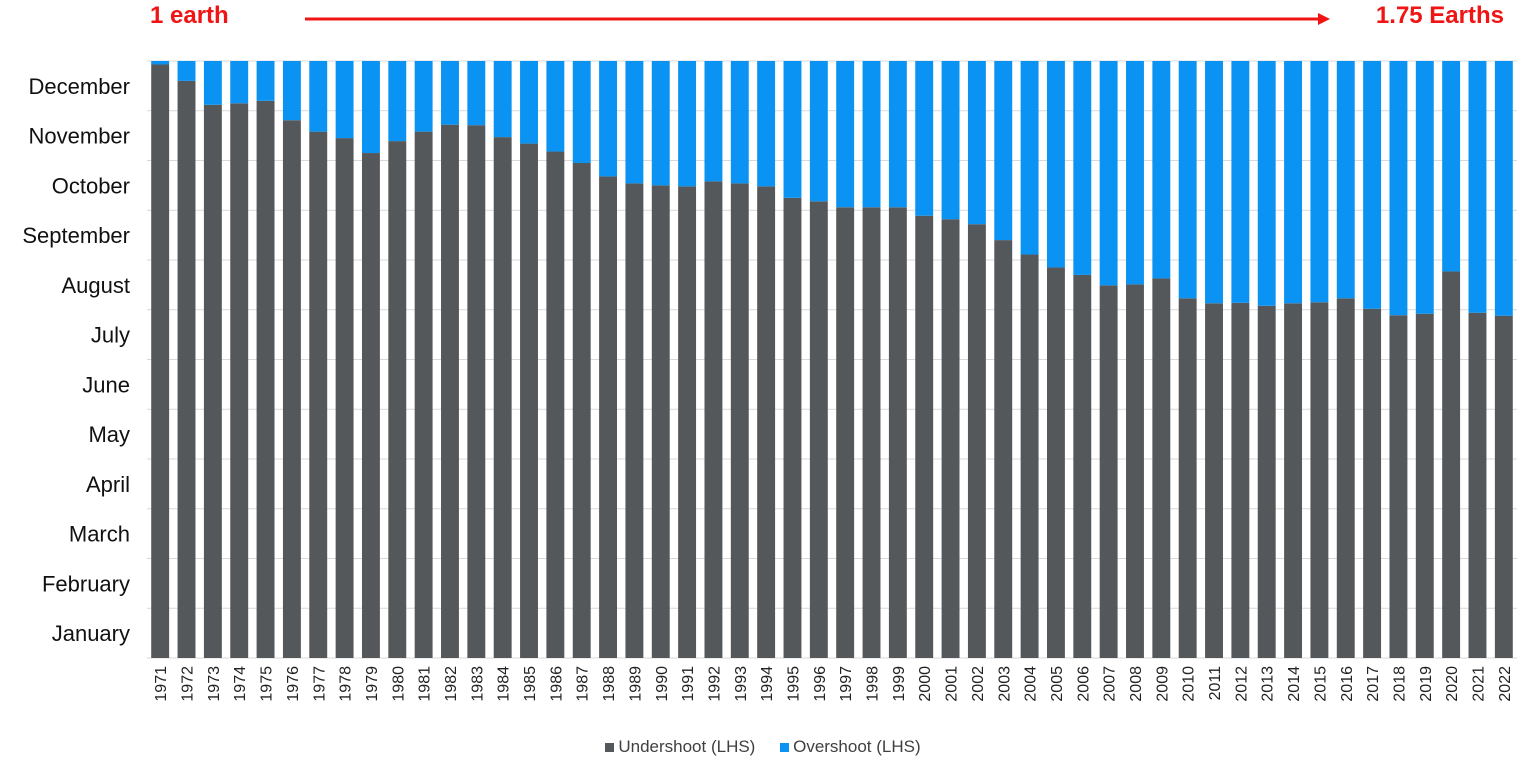 Image resolution: width=1526 pixels, height=766 pixels. I want to click on x-tick-label: 2010, so click(1189, 684).